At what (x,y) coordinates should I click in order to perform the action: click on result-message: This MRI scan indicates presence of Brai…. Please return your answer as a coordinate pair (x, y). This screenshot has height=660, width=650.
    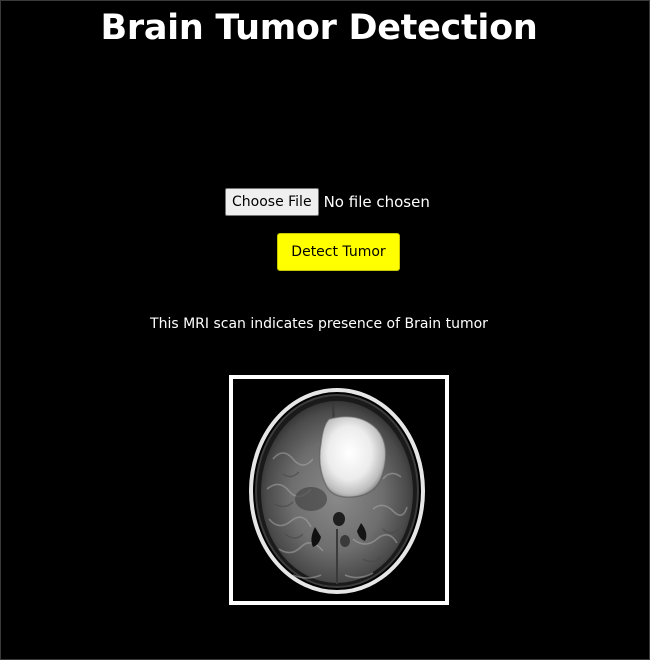
    Looking at the image, I should click on (319, 324).